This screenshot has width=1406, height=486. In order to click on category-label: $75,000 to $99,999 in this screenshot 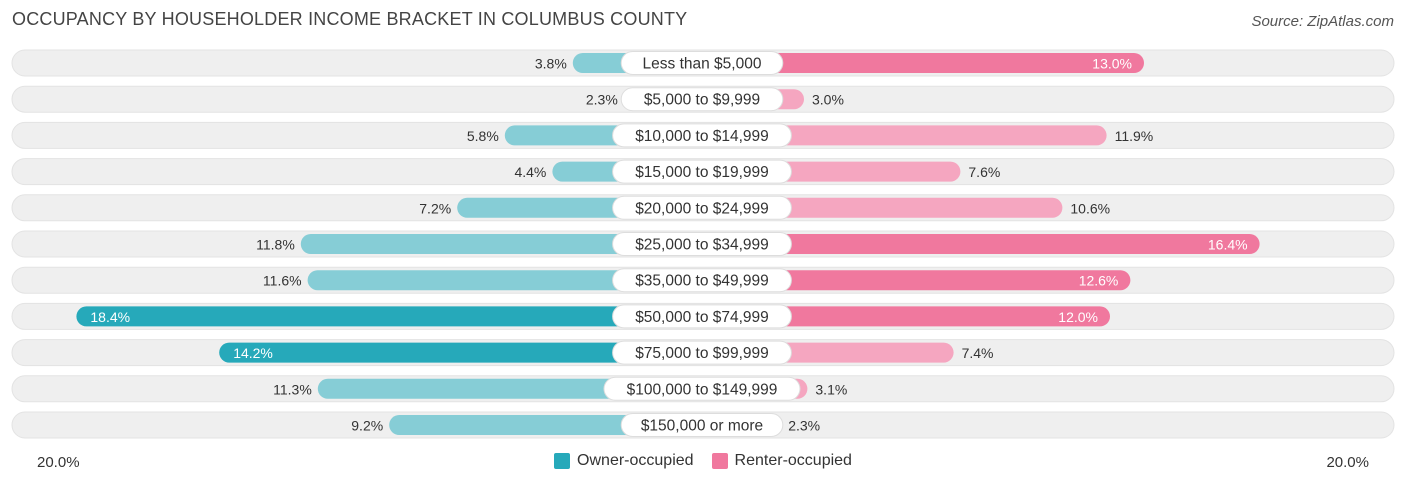, I will do `click(702, 353)`.